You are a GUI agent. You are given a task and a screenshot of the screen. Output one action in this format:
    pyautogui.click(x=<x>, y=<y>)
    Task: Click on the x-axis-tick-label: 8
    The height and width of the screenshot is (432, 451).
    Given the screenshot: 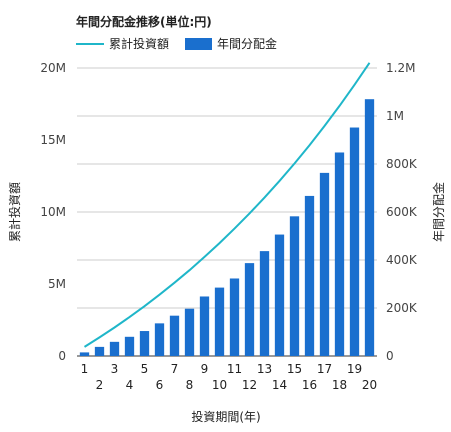 What is the action you would take?
    pyautogui.click(x=190, y=385)
    